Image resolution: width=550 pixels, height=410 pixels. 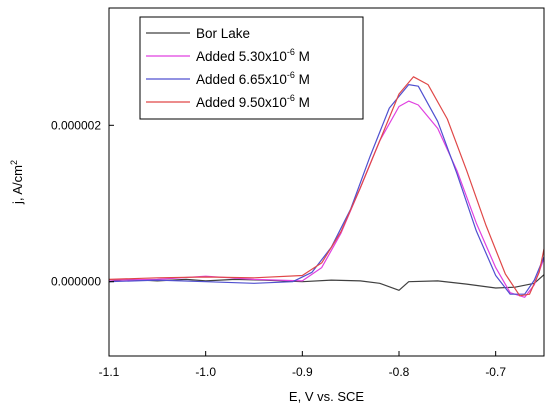 I want to click on legend-label-3: Added 6.65x10-6 M, so click(x=253, y=78).